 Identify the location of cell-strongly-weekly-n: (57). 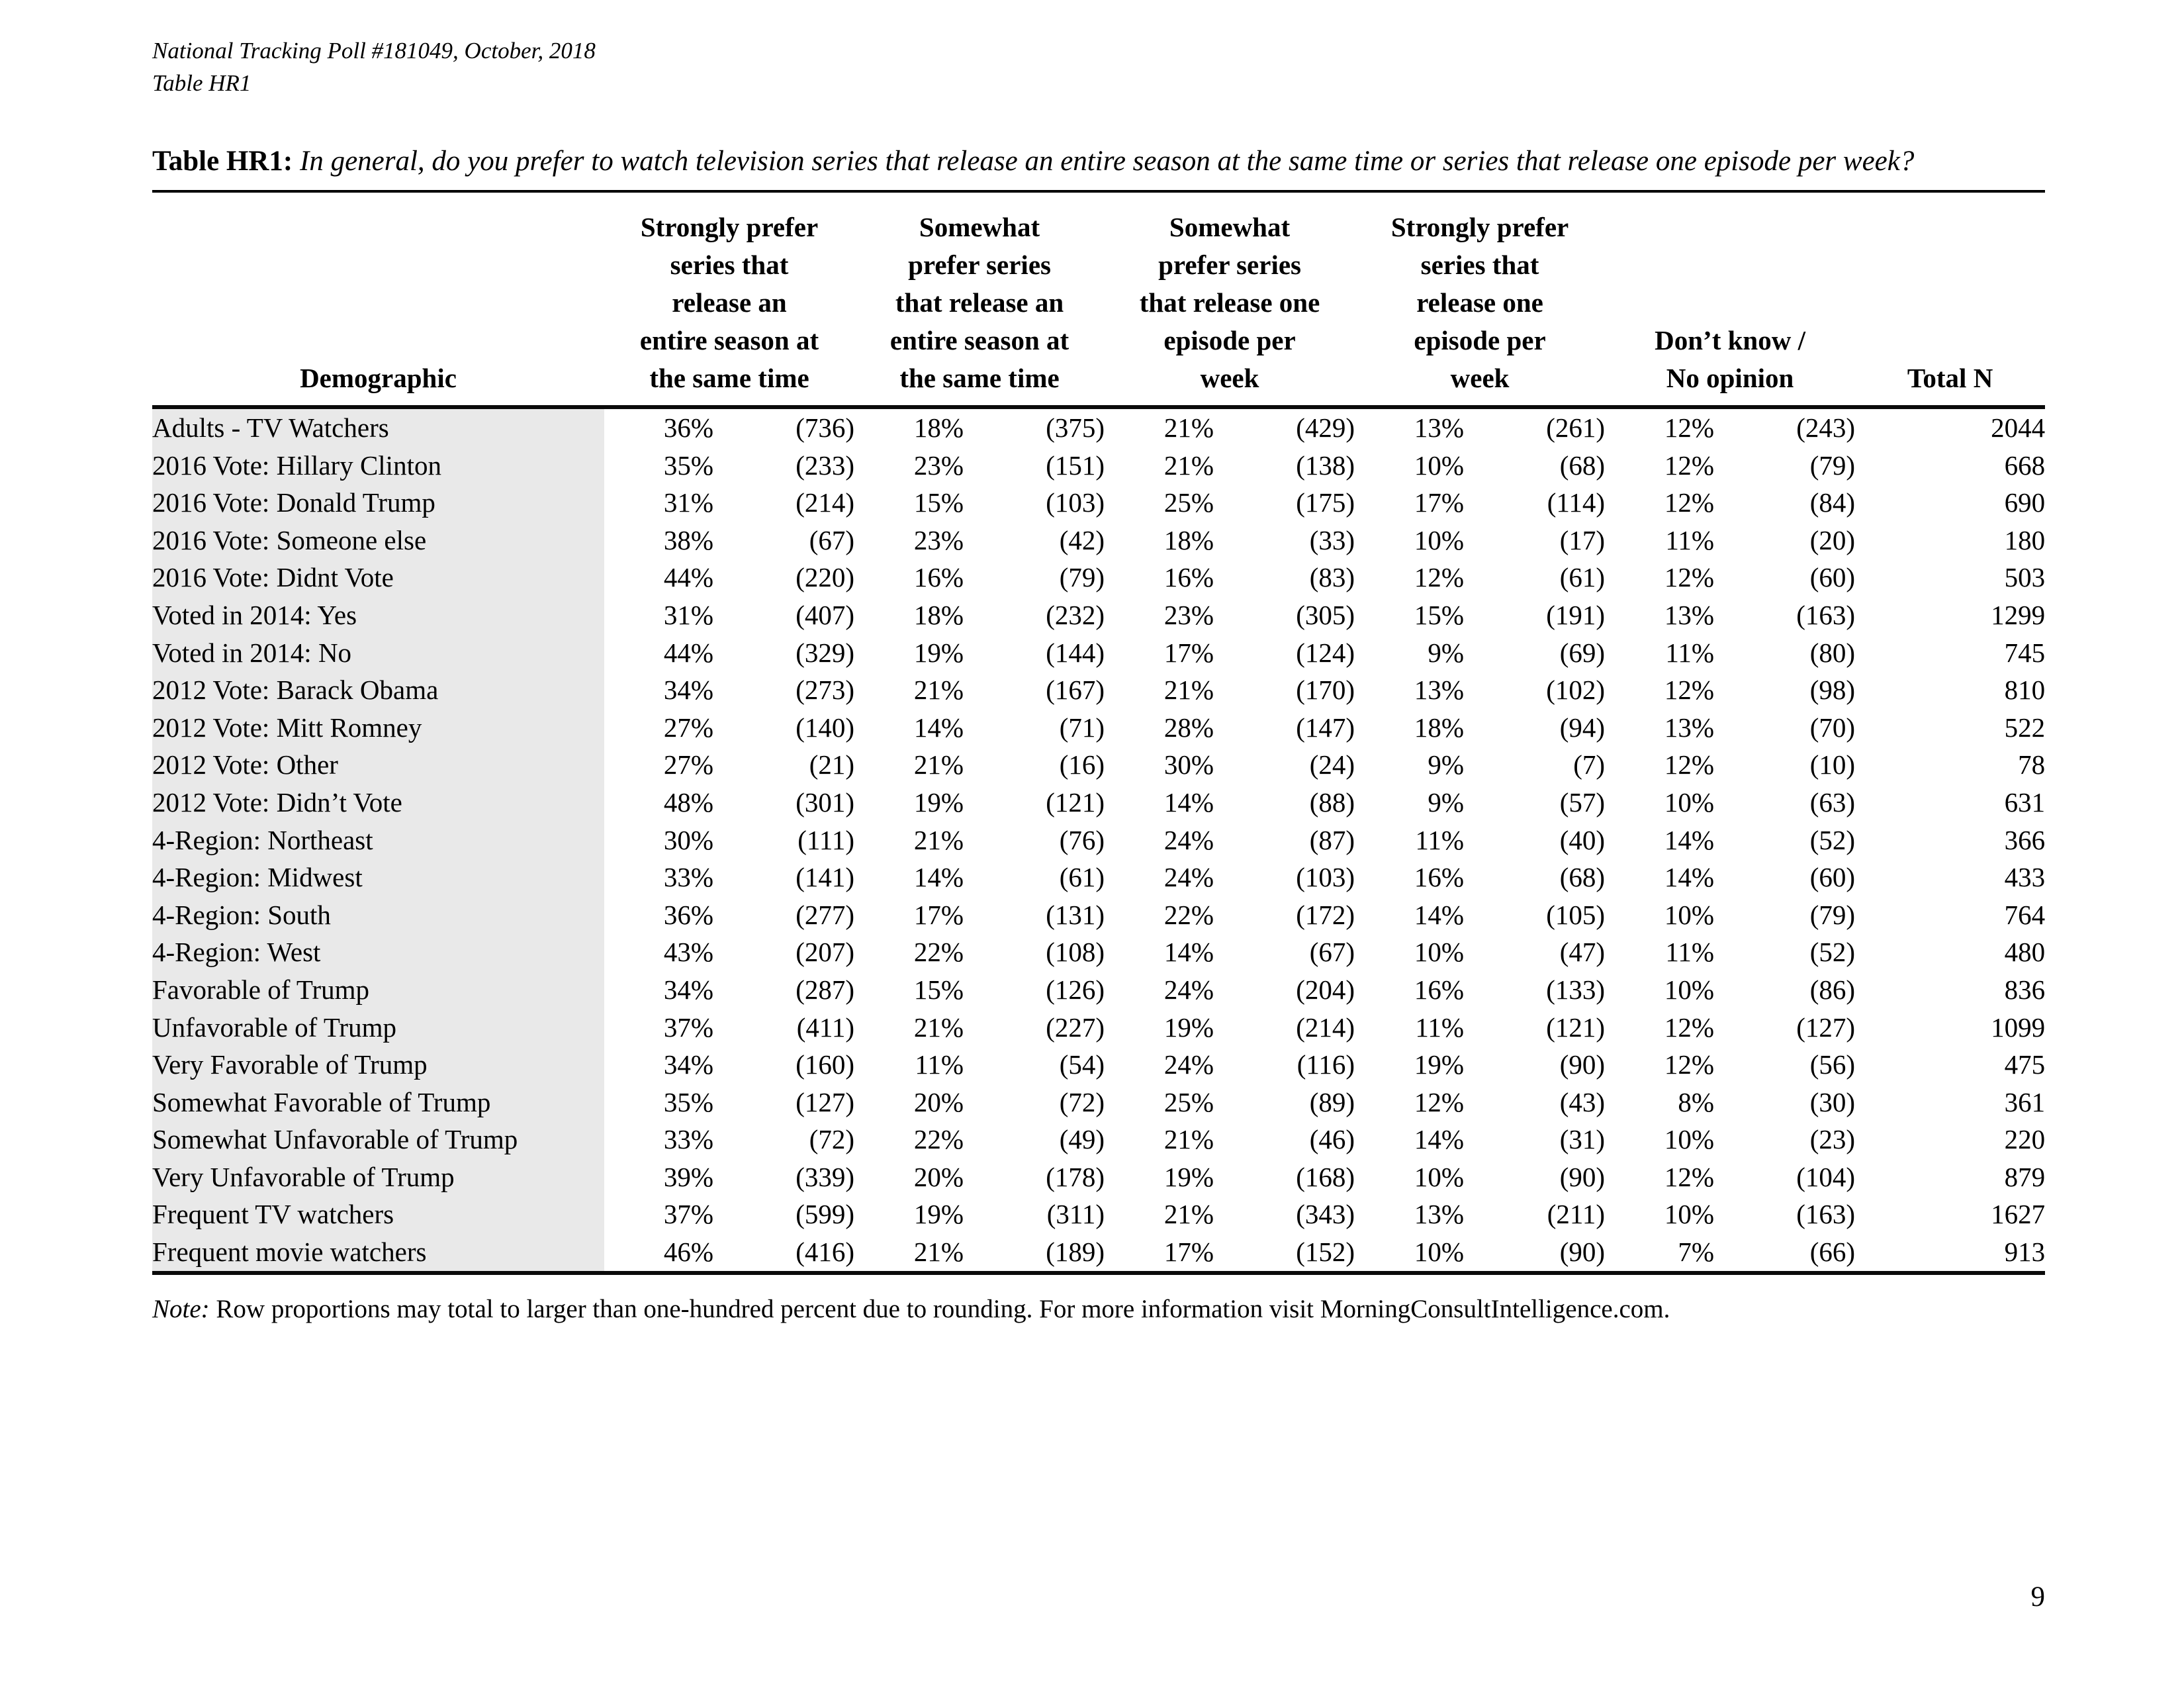
(1582, 802).